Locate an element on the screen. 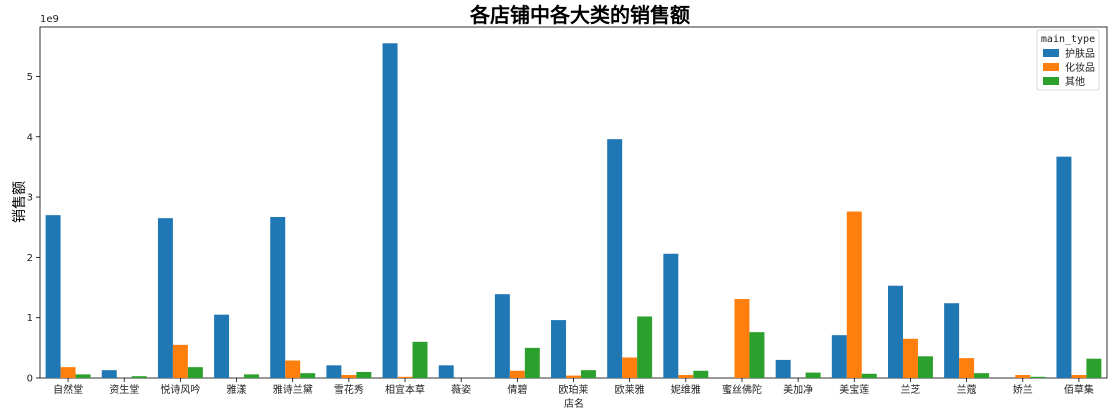 Image resolution: width=1112 pixels, height=415 pixels. y-offset-label: 1e9 is located at coordinates (49, 19).